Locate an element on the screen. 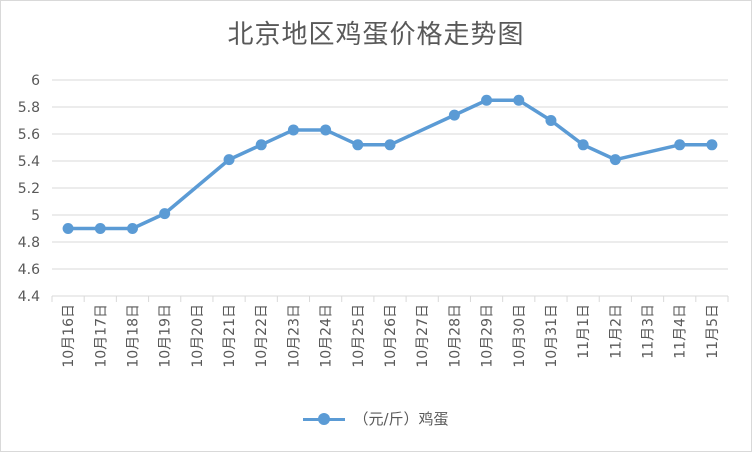 The width and height of the screenshot is (752, 452). x-axis is located at coordinates (390, 298).